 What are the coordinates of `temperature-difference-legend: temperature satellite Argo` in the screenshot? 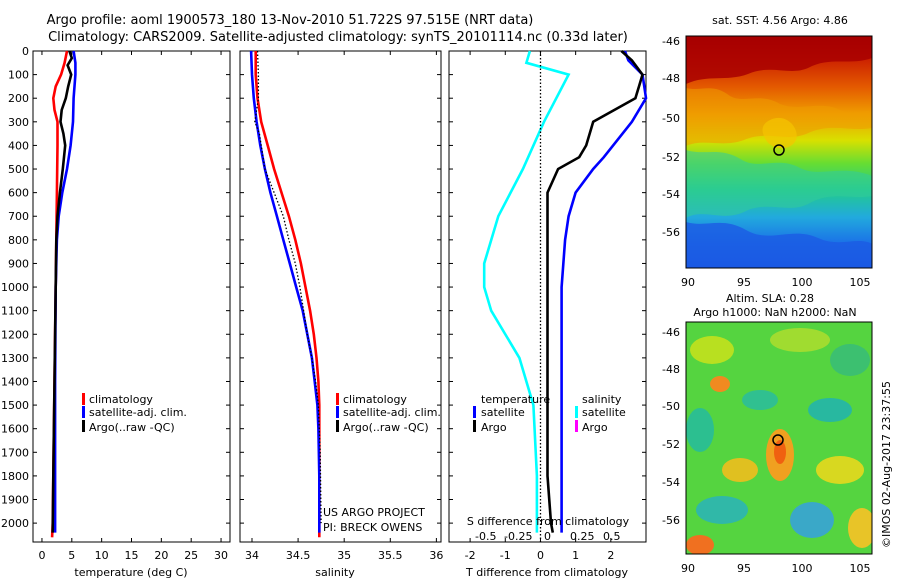 It's located at (511, 413).